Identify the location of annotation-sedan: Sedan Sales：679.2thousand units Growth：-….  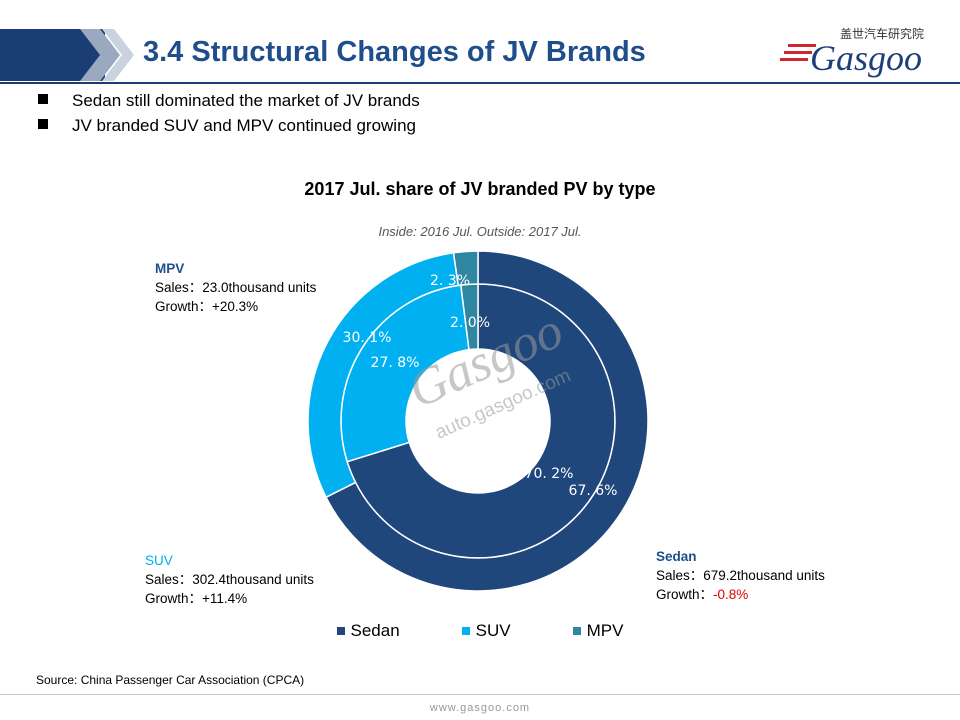
(740, 575).